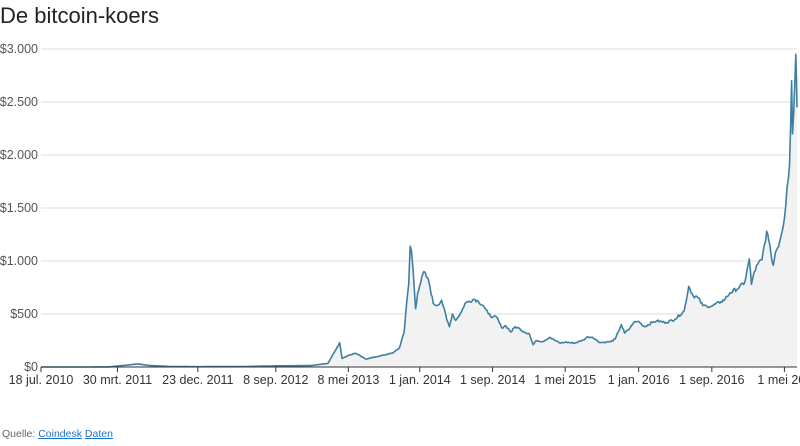 The width and height of the screenshot is (800, 446). Describe the element at coordinates (19, 102) in the screenshot. I see `y-tick-label: $2.500` at that location.